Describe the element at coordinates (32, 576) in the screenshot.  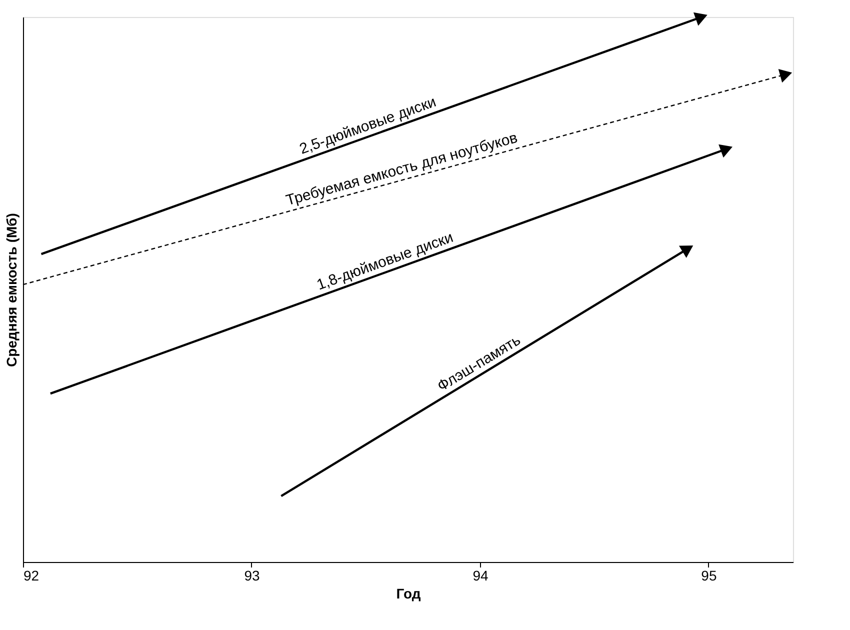
I see `x-tick-label: 92` at that location.